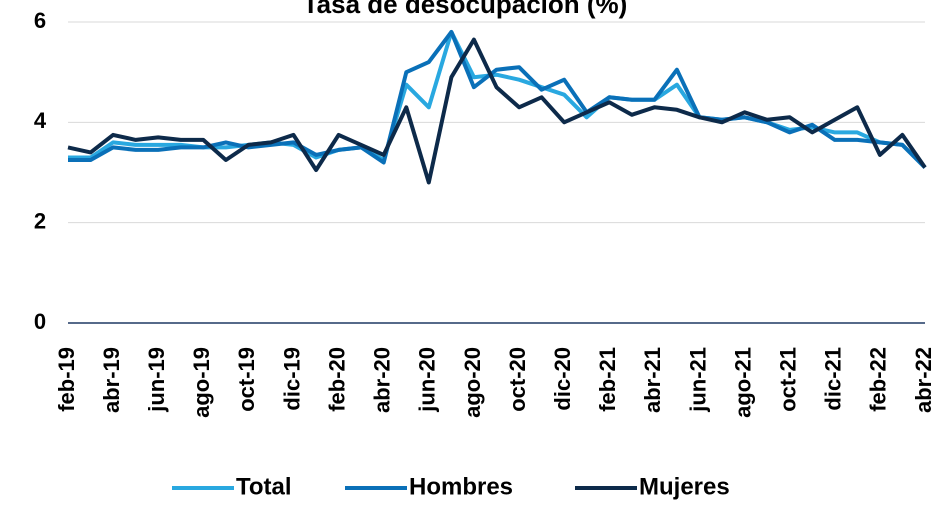 The image size is (943, 505). What do you see at coordinates (264, 486) in the screenshot?
I see `legend-label: Total` at bounding box center [264, 486].